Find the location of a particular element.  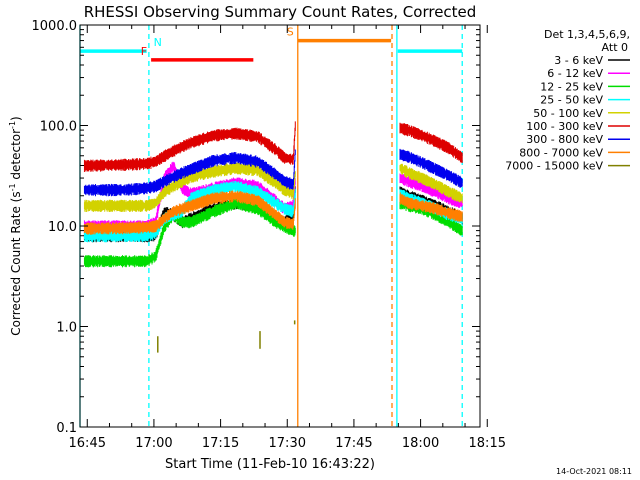

series-100-300-kev-part1 is located at coordinates (189, 146).